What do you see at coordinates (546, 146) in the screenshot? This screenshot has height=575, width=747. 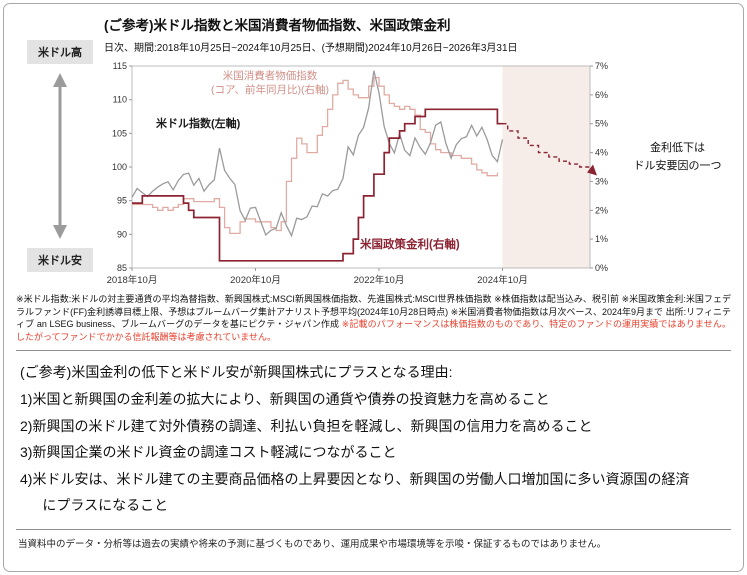 I see `policy-rate-forecast-line` at bounding box center [546, 146].